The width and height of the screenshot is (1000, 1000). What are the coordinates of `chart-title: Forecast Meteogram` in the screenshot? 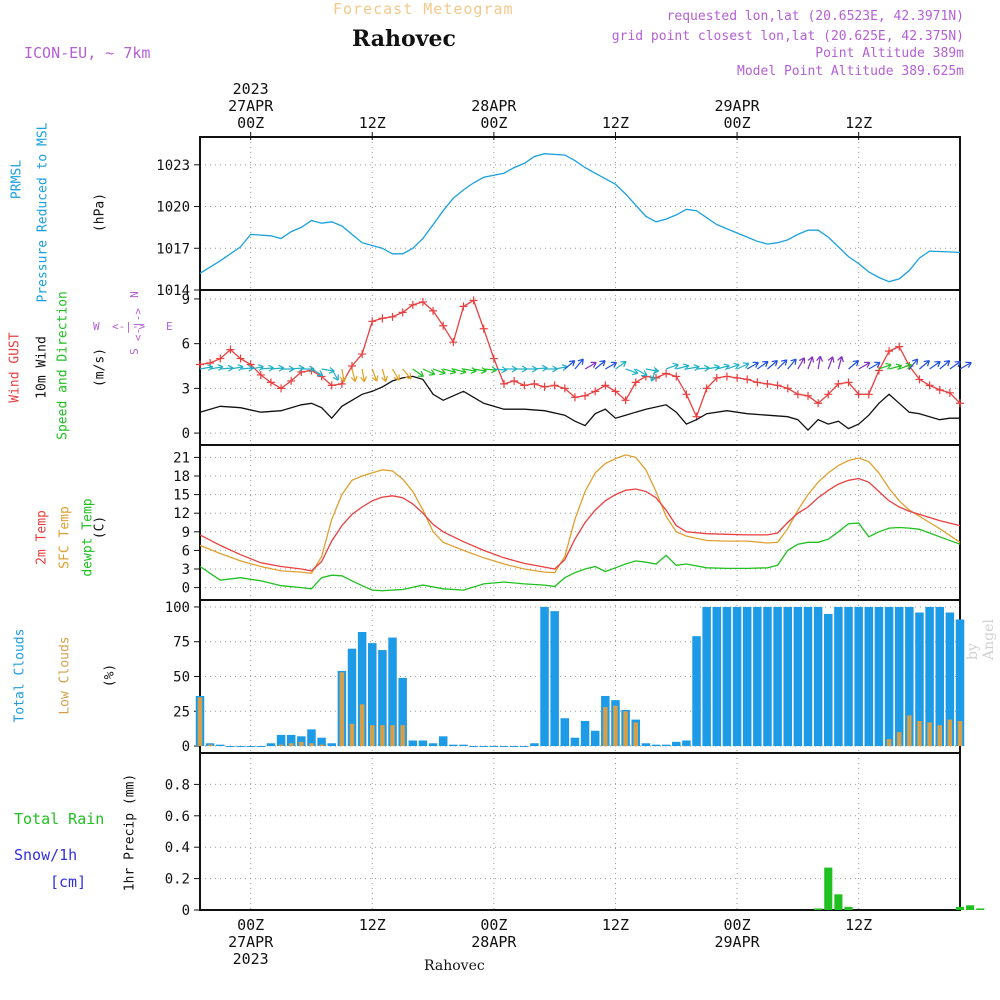 It's located at (423, 9).